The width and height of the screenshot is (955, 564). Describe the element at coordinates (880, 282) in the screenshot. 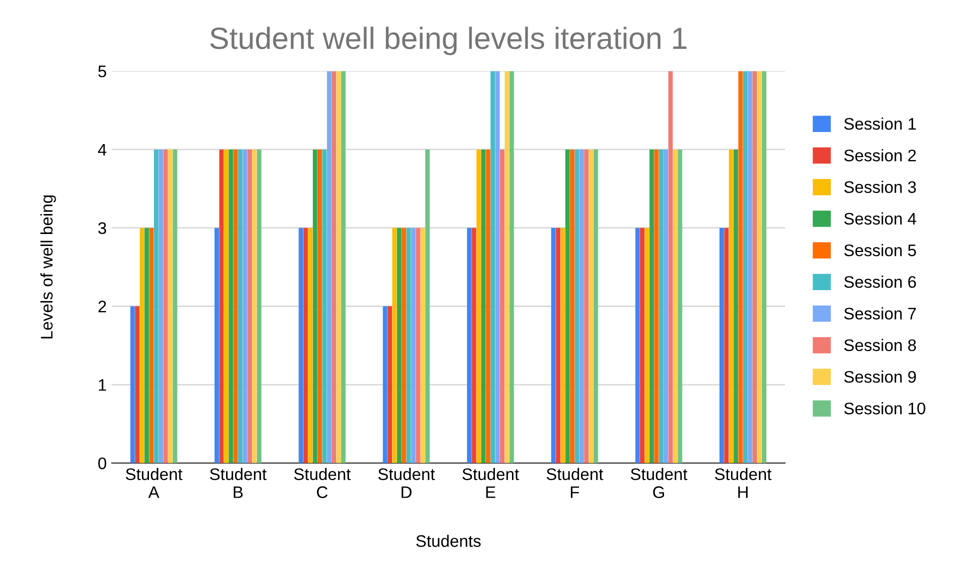

I see `legend-label: Session 6` at that location.